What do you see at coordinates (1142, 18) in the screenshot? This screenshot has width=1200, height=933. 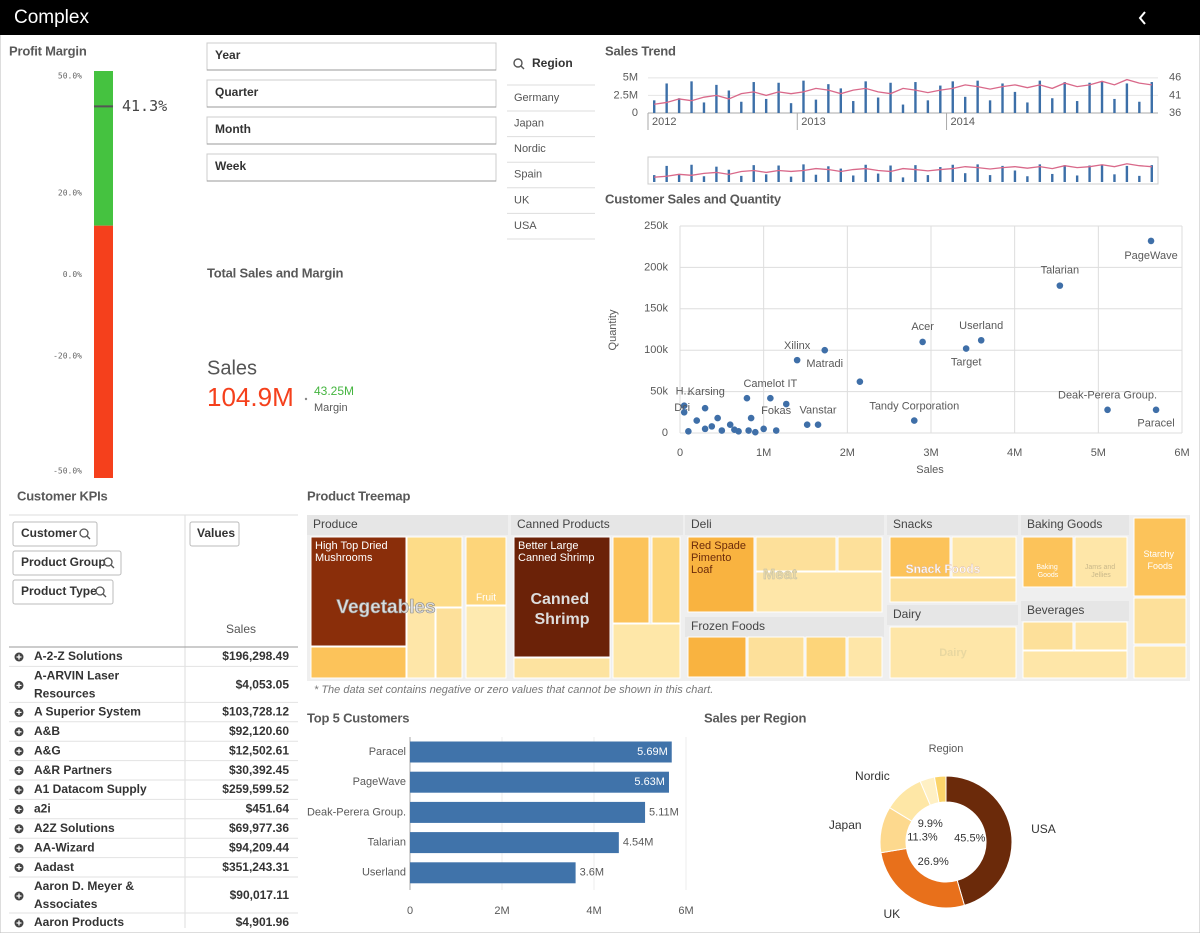 I see `back-button` at bounding box center [1142, 18].